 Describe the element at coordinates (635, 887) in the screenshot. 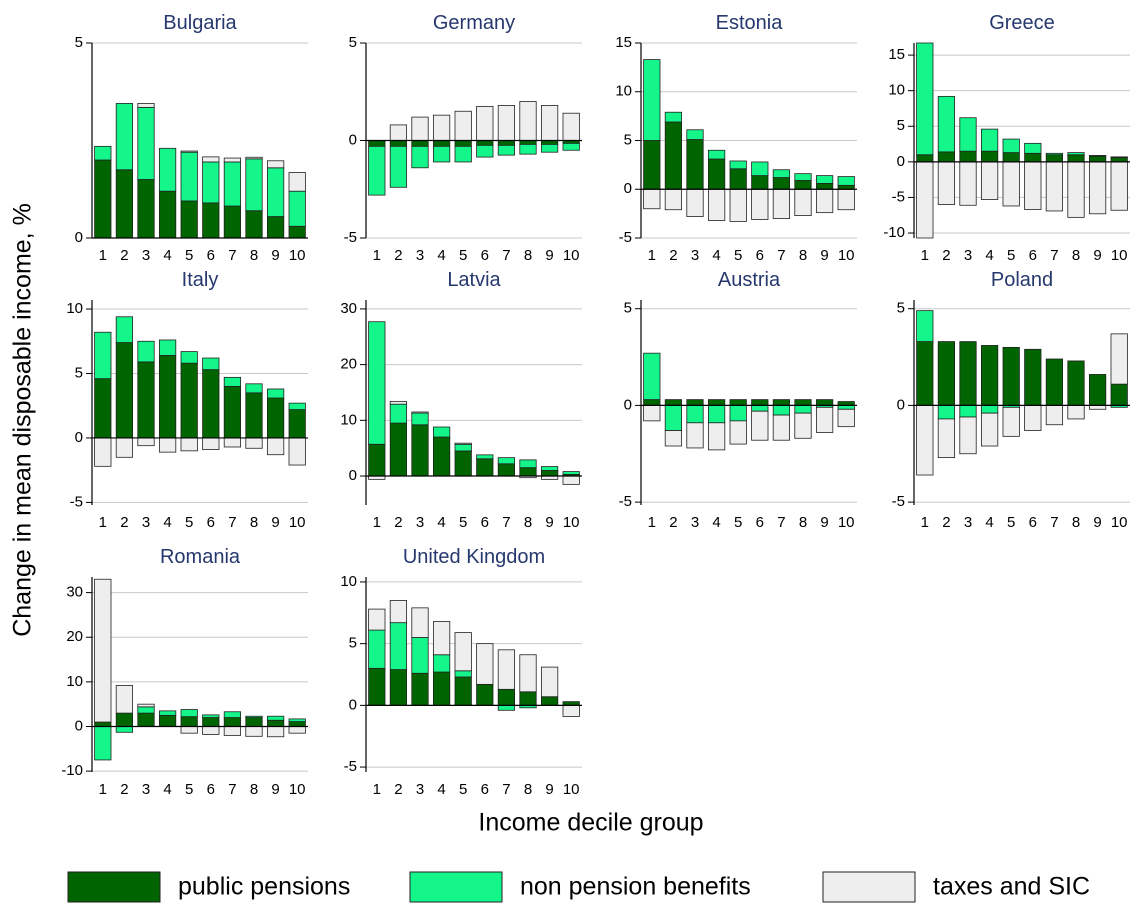

I see `legend-label: non pension benefits` at that location.